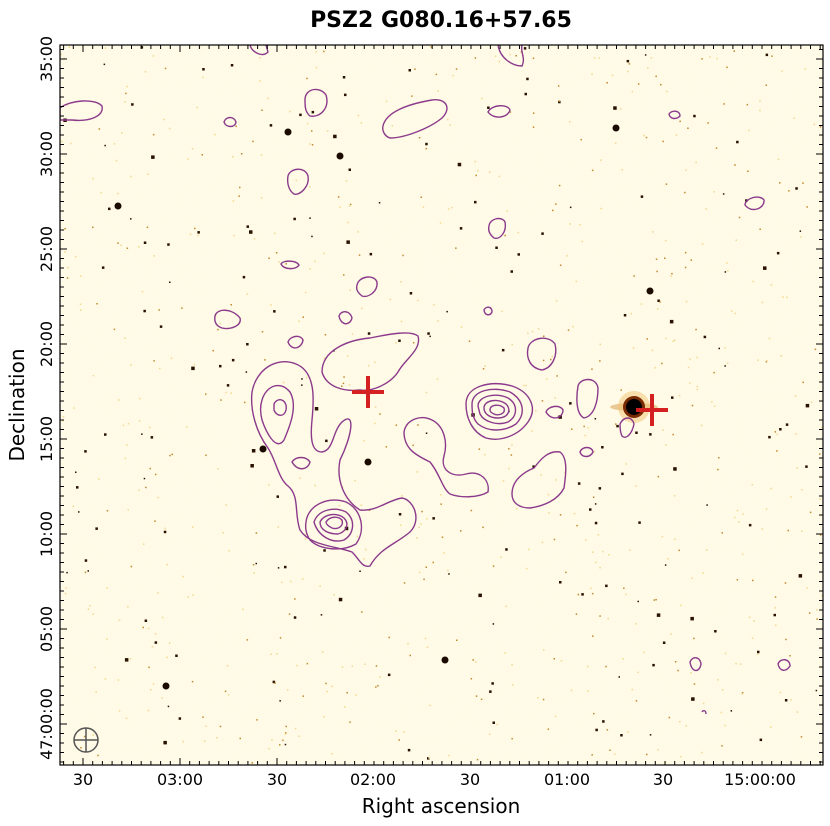 The image size is (830, 826). Describe the element at coordinates (46, 629) in the screenshot. I see `y-tick-label: 05:00` at that location.